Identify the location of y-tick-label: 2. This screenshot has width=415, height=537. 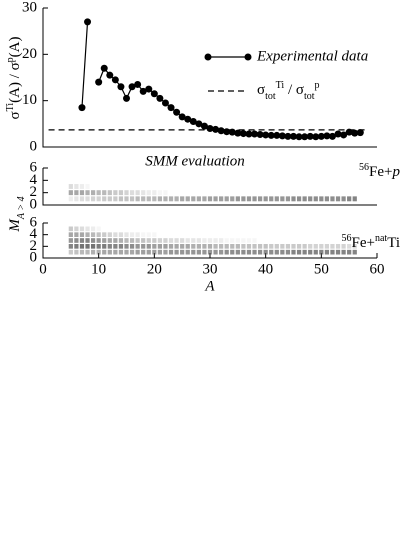
(34, 246).